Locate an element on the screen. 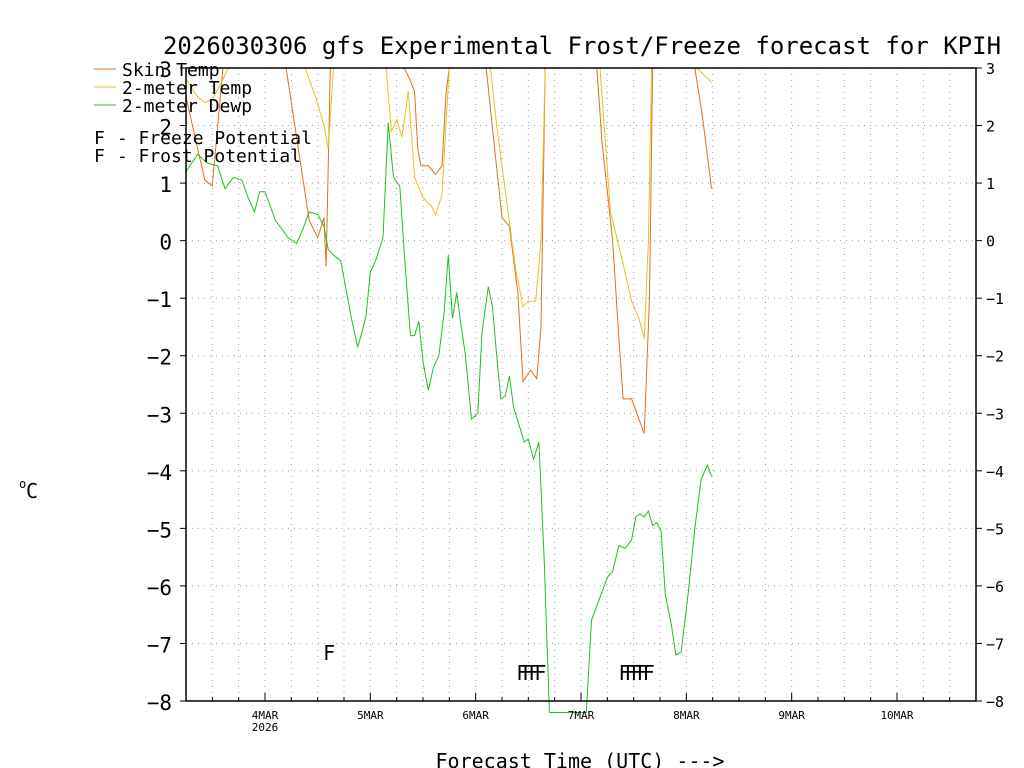 This screenshot has width=1024, height=768. x-tick-label: 8MAR is located at coordinates (686, 715).